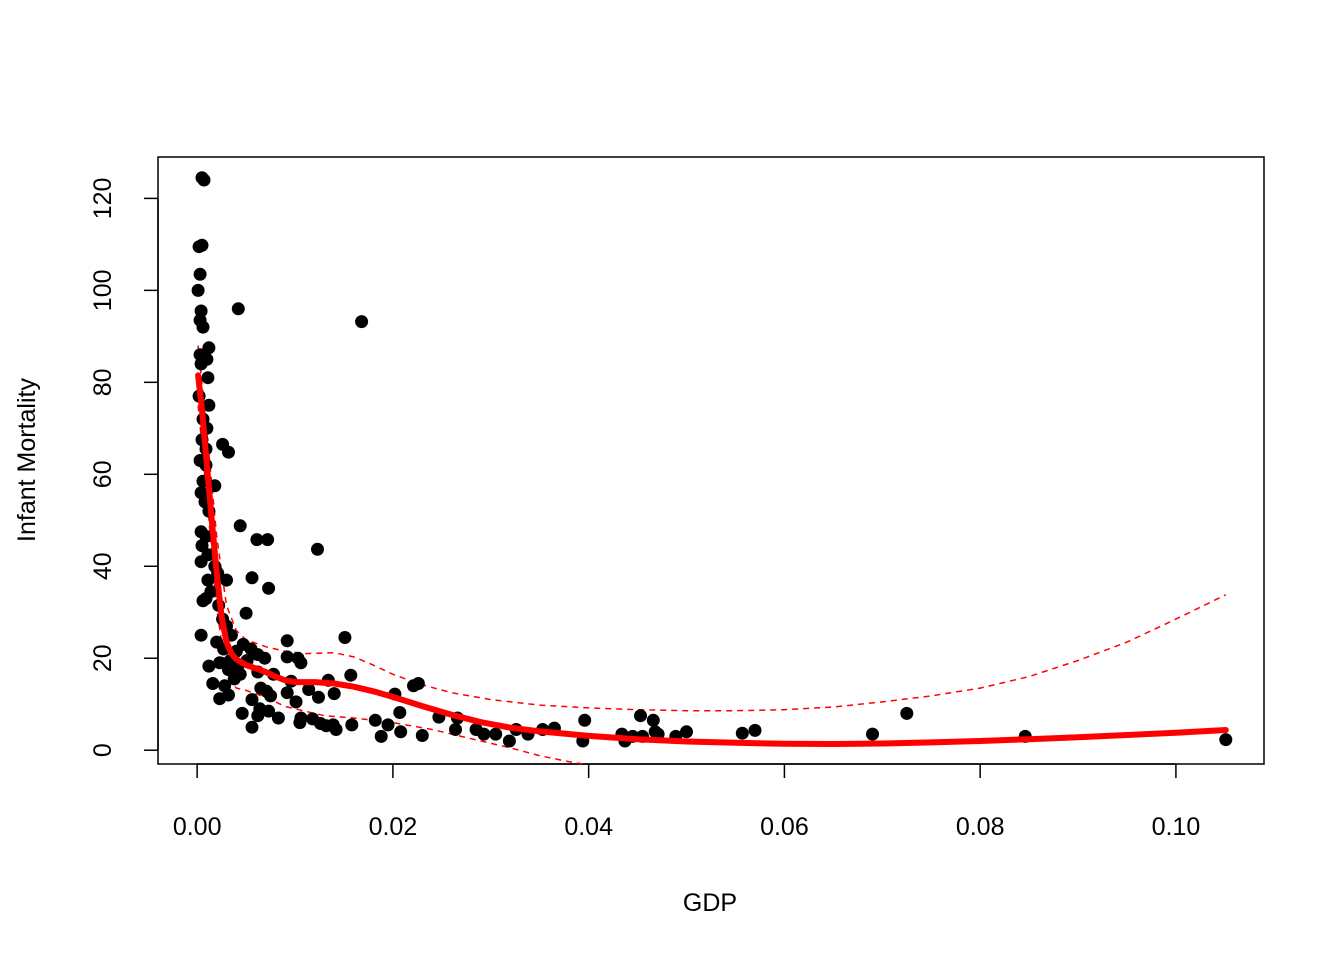 This screenshot has width=1344, height=960. I want to click on x-axis-label: GDP, so click(710, 903).